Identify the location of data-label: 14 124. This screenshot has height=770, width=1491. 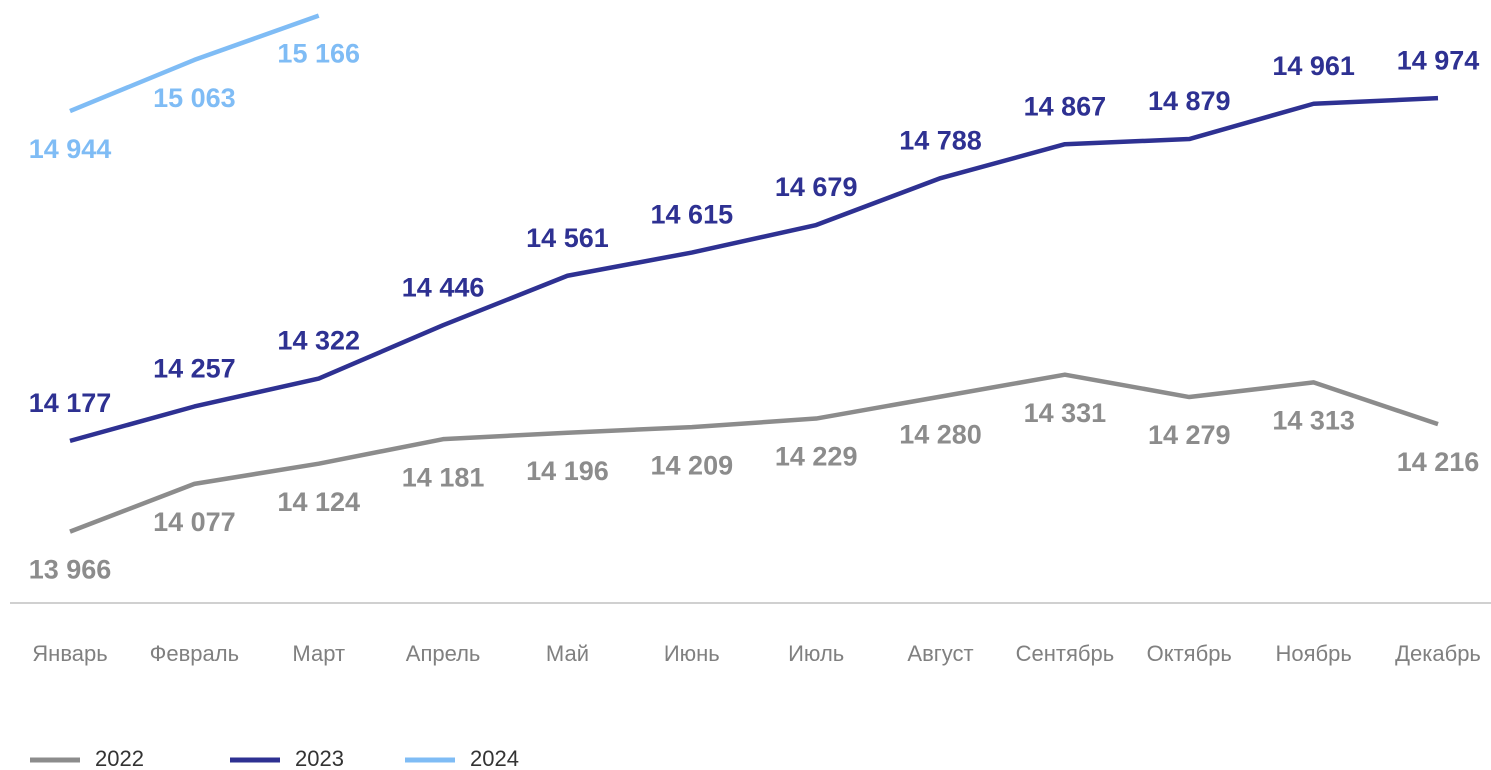
(318, 502).